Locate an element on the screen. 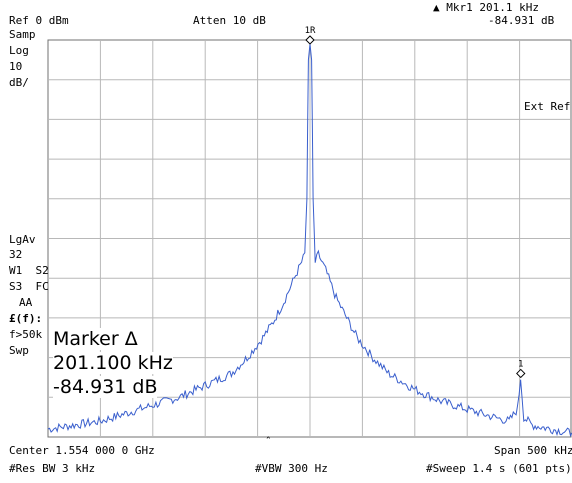 This screenshot has width=572, height=483. marker-box-title: Marker Δ is located at coordinates (95, 339).